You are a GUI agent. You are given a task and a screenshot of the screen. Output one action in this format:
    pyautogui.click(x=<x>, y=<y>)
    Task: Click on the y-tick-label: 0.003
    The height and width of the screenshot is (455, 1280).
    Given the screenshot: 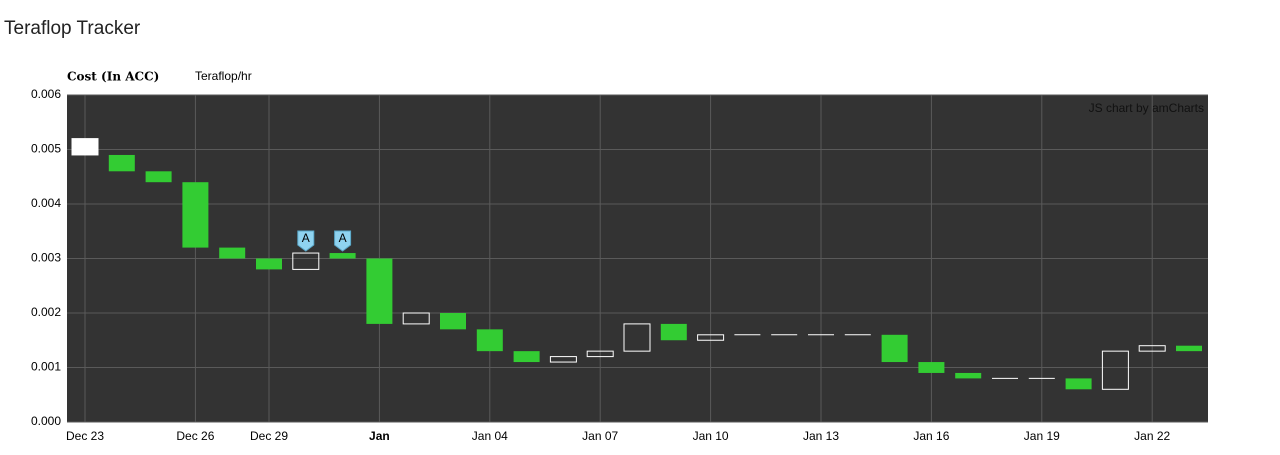 What is the action you would take?
    pyautogui.click(x=46, y=258)
    